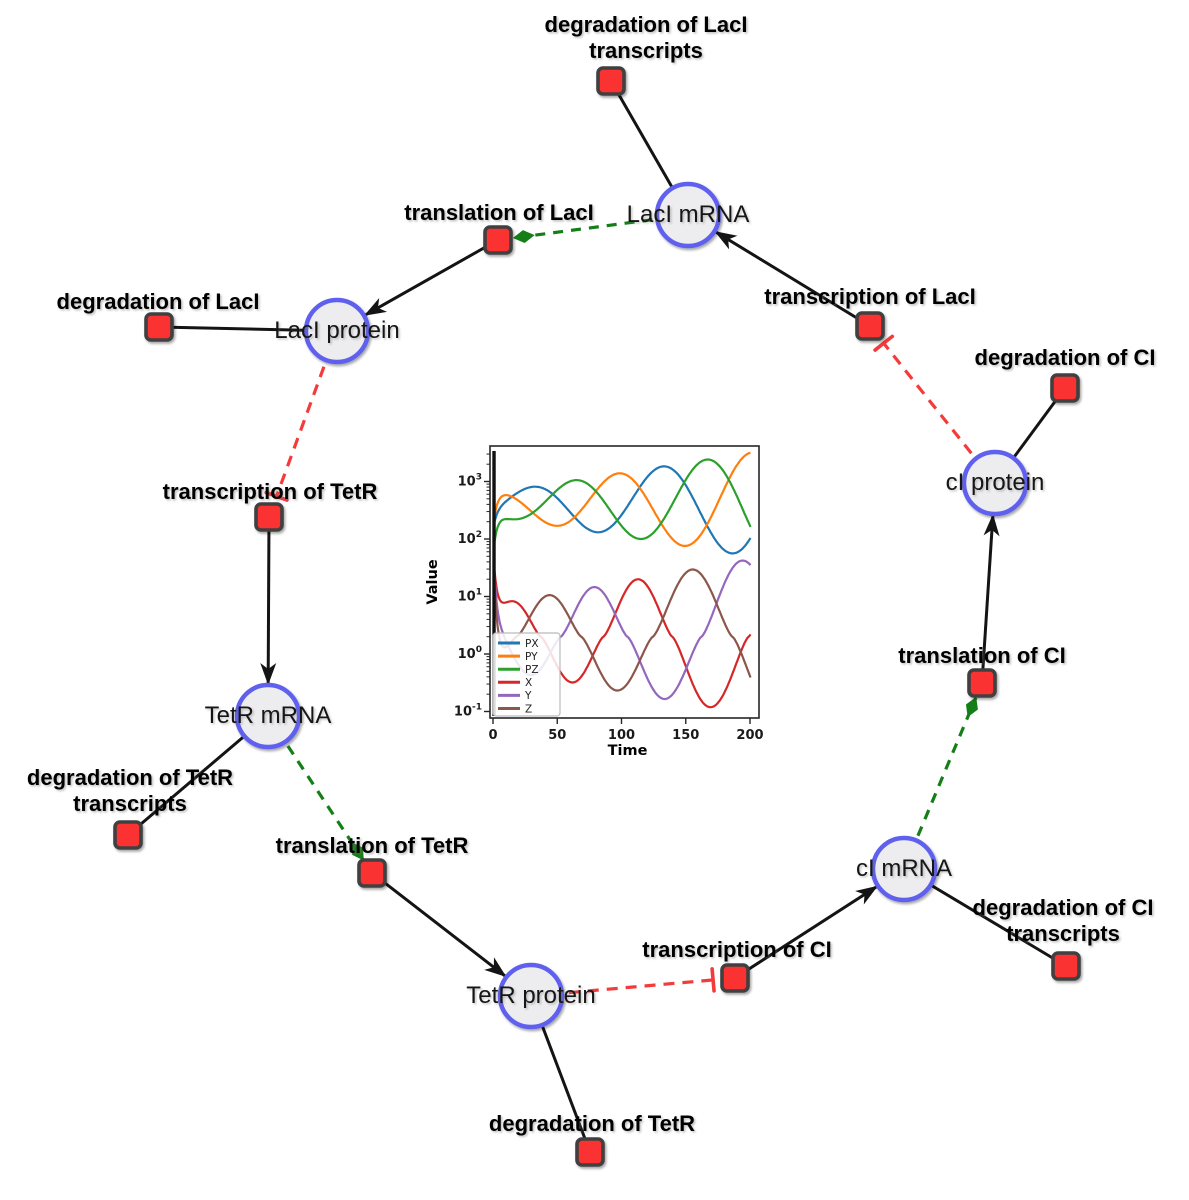 The width and height of the screenshot is (1189, 1200). What do you see at coordinates (990, 598) in the screenshot?
I see `edge-production-translation-ci-ci-protein` at bounding box center [990, 598].